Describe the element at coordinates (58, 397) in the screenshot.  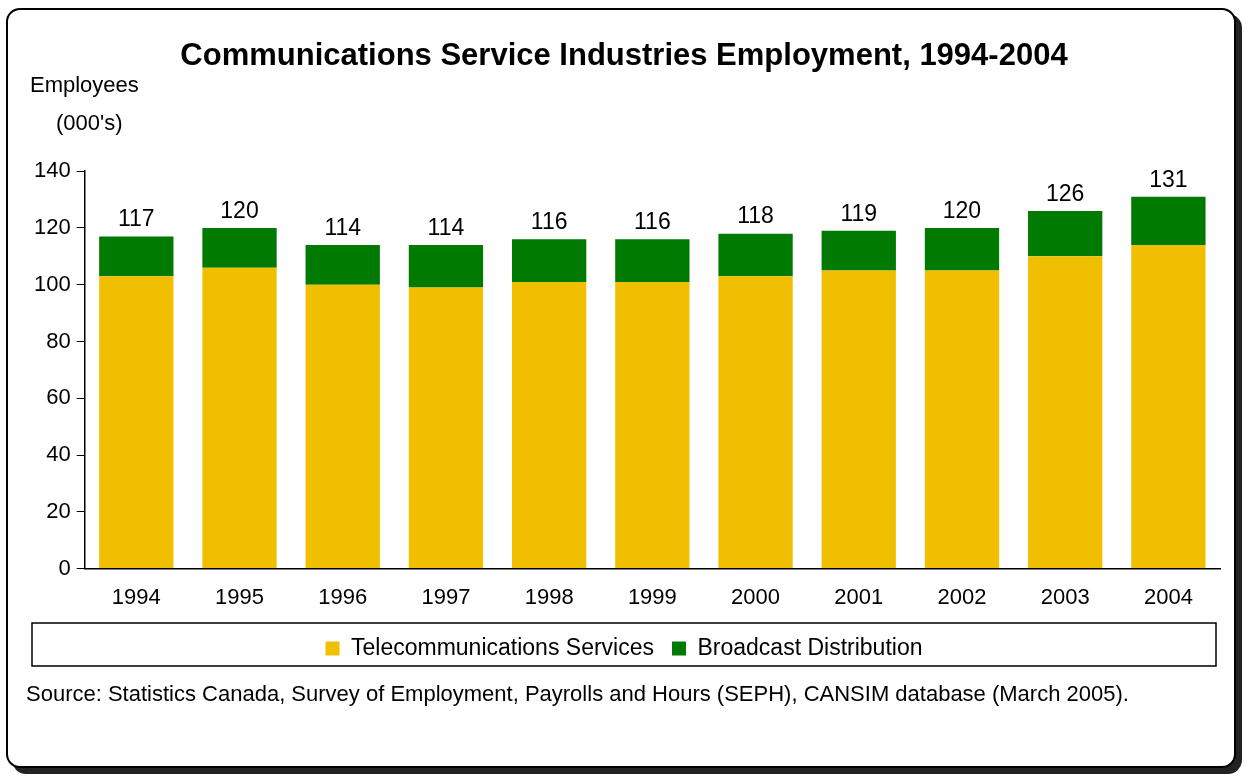
I see `y-tick-label: 60` at that location.